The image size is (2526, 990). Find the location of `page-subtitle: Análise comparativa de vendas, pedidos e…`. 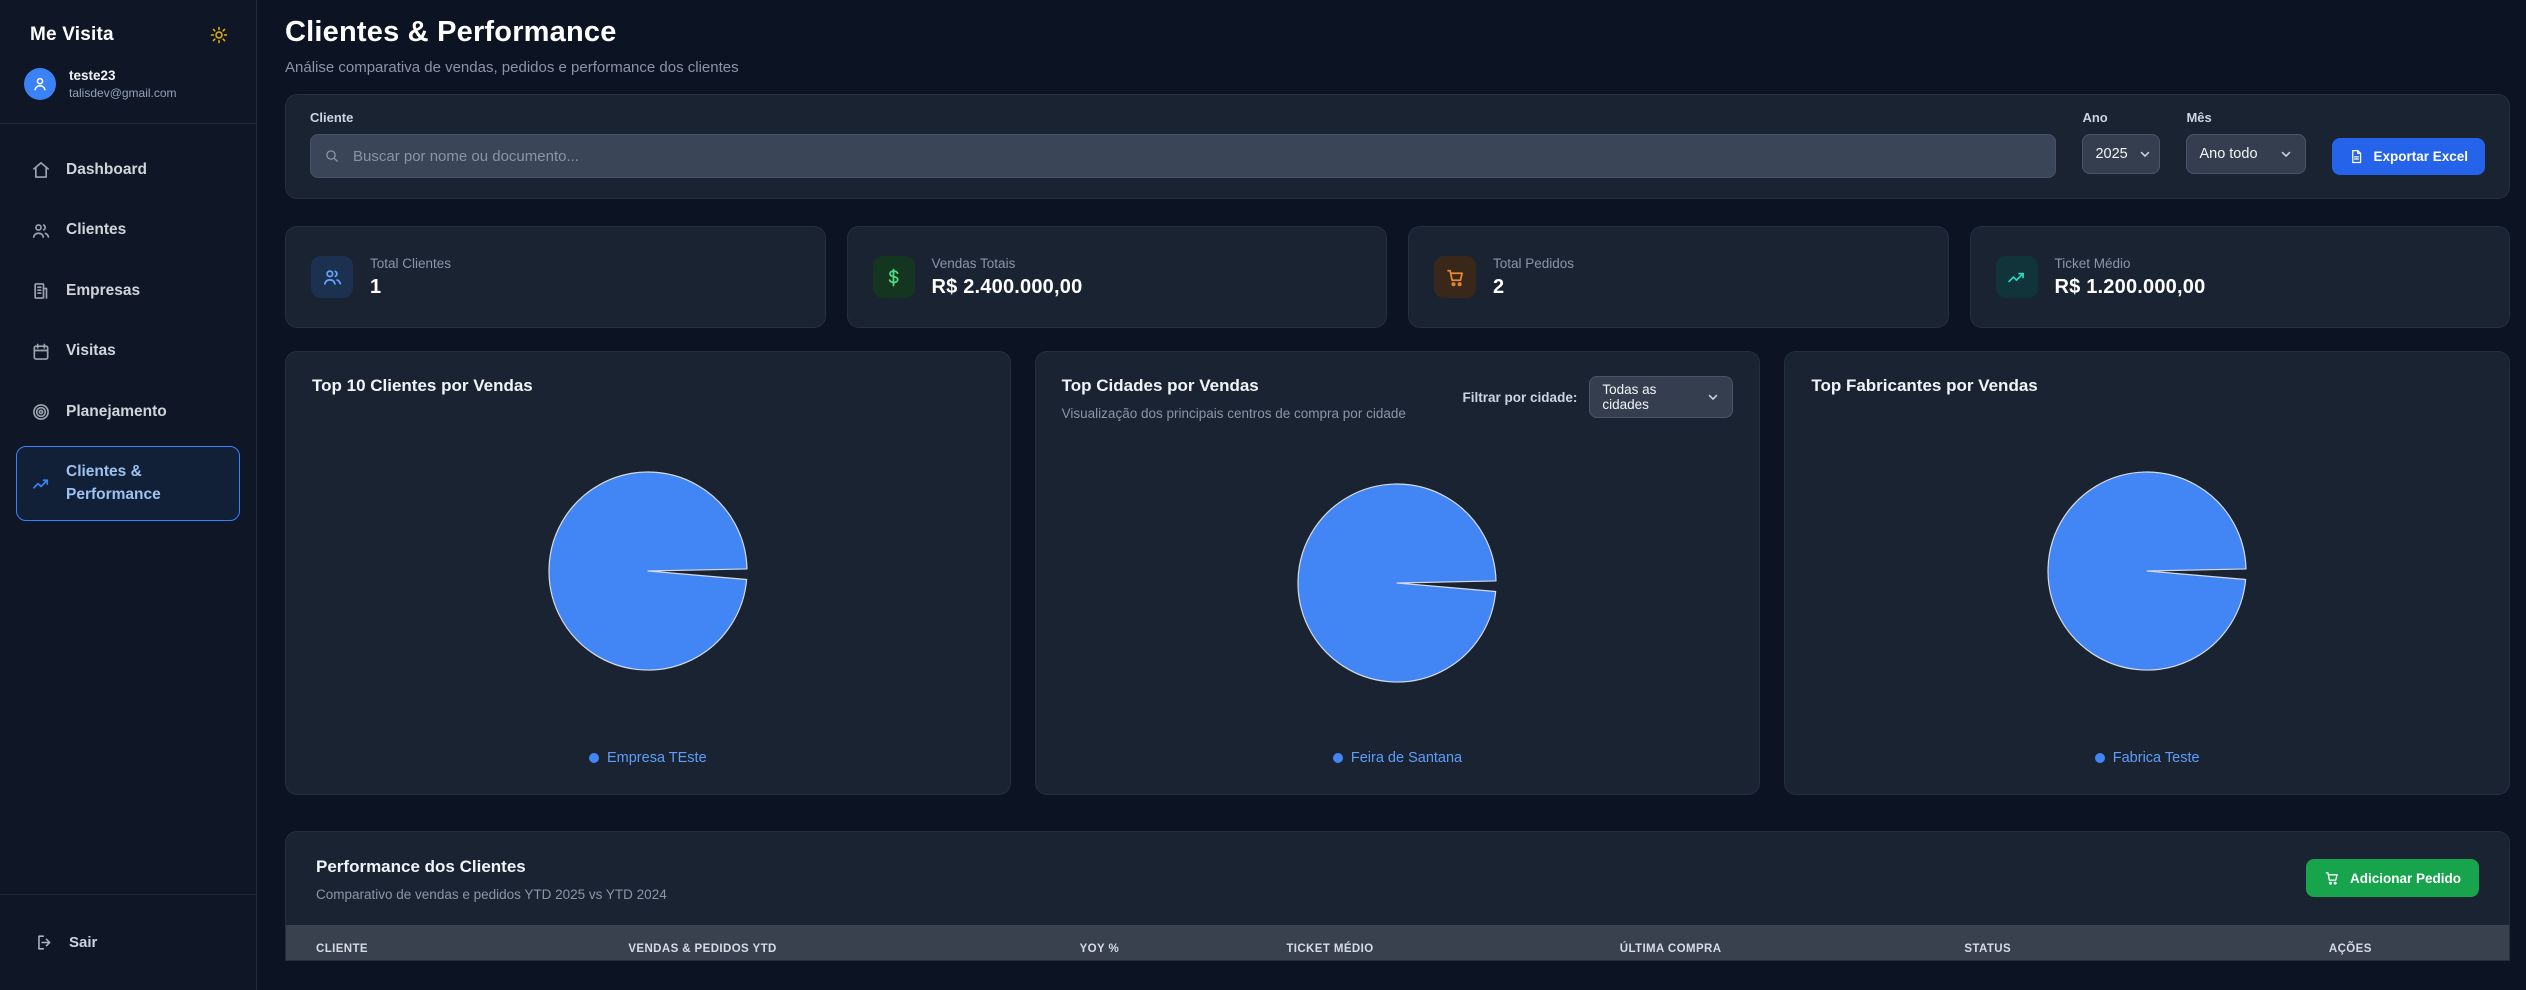

page-subtitle: Análise comparativa de vendas, pedidos e… is located at coordinates (512, 67).